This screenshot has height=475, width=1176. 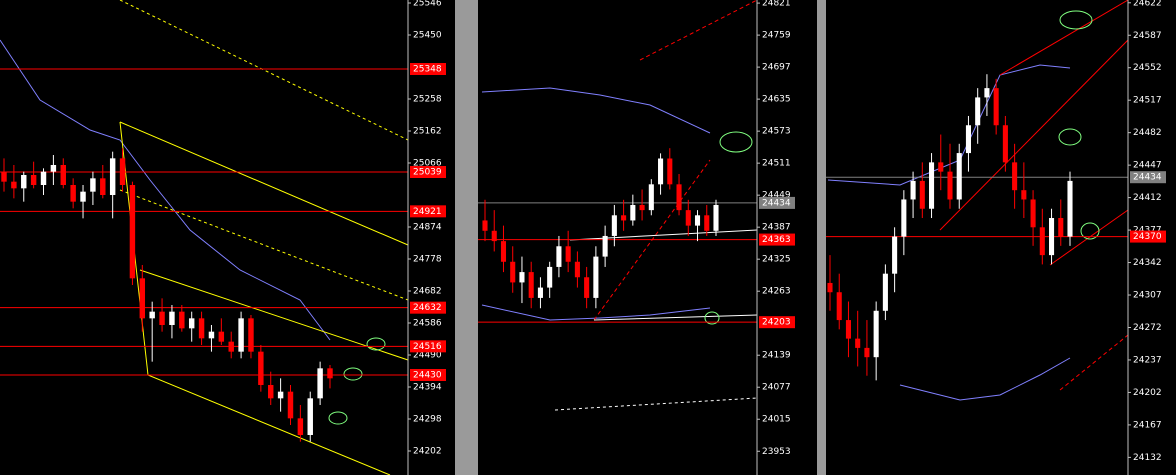 I want to click on y-tick-label: 25162, so click(x=427, y=132).